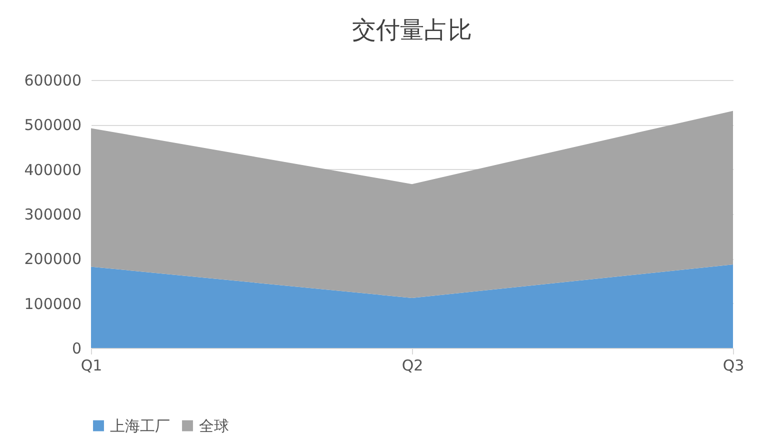 Image resolution: width=758 pixels, height=448 pixels. What do you see at coordinates (91, 365) in the screenshot?
I see `x-tick-label: Q1` at bounding box center [91, 365].